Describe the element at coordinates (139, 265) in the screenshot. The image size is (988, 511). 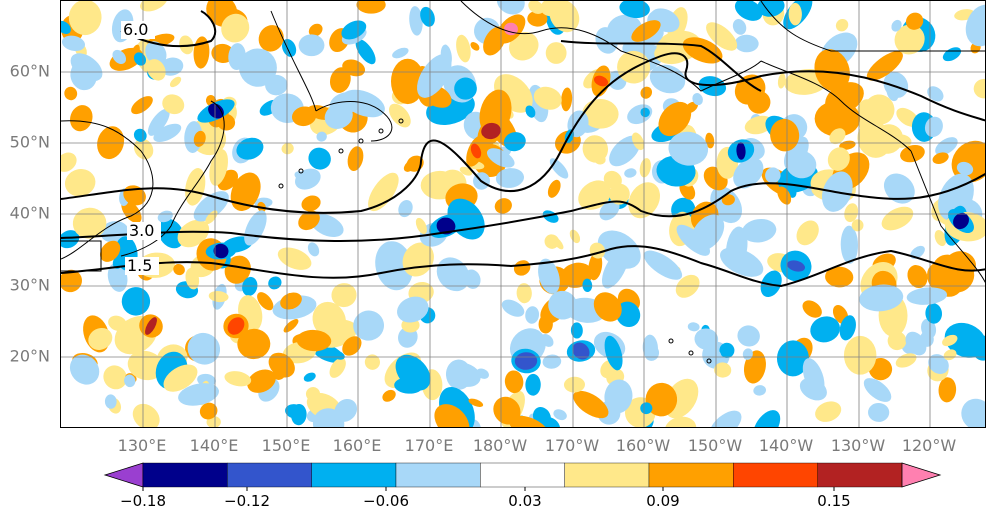
I see `contour-label: 1.5` at that location.